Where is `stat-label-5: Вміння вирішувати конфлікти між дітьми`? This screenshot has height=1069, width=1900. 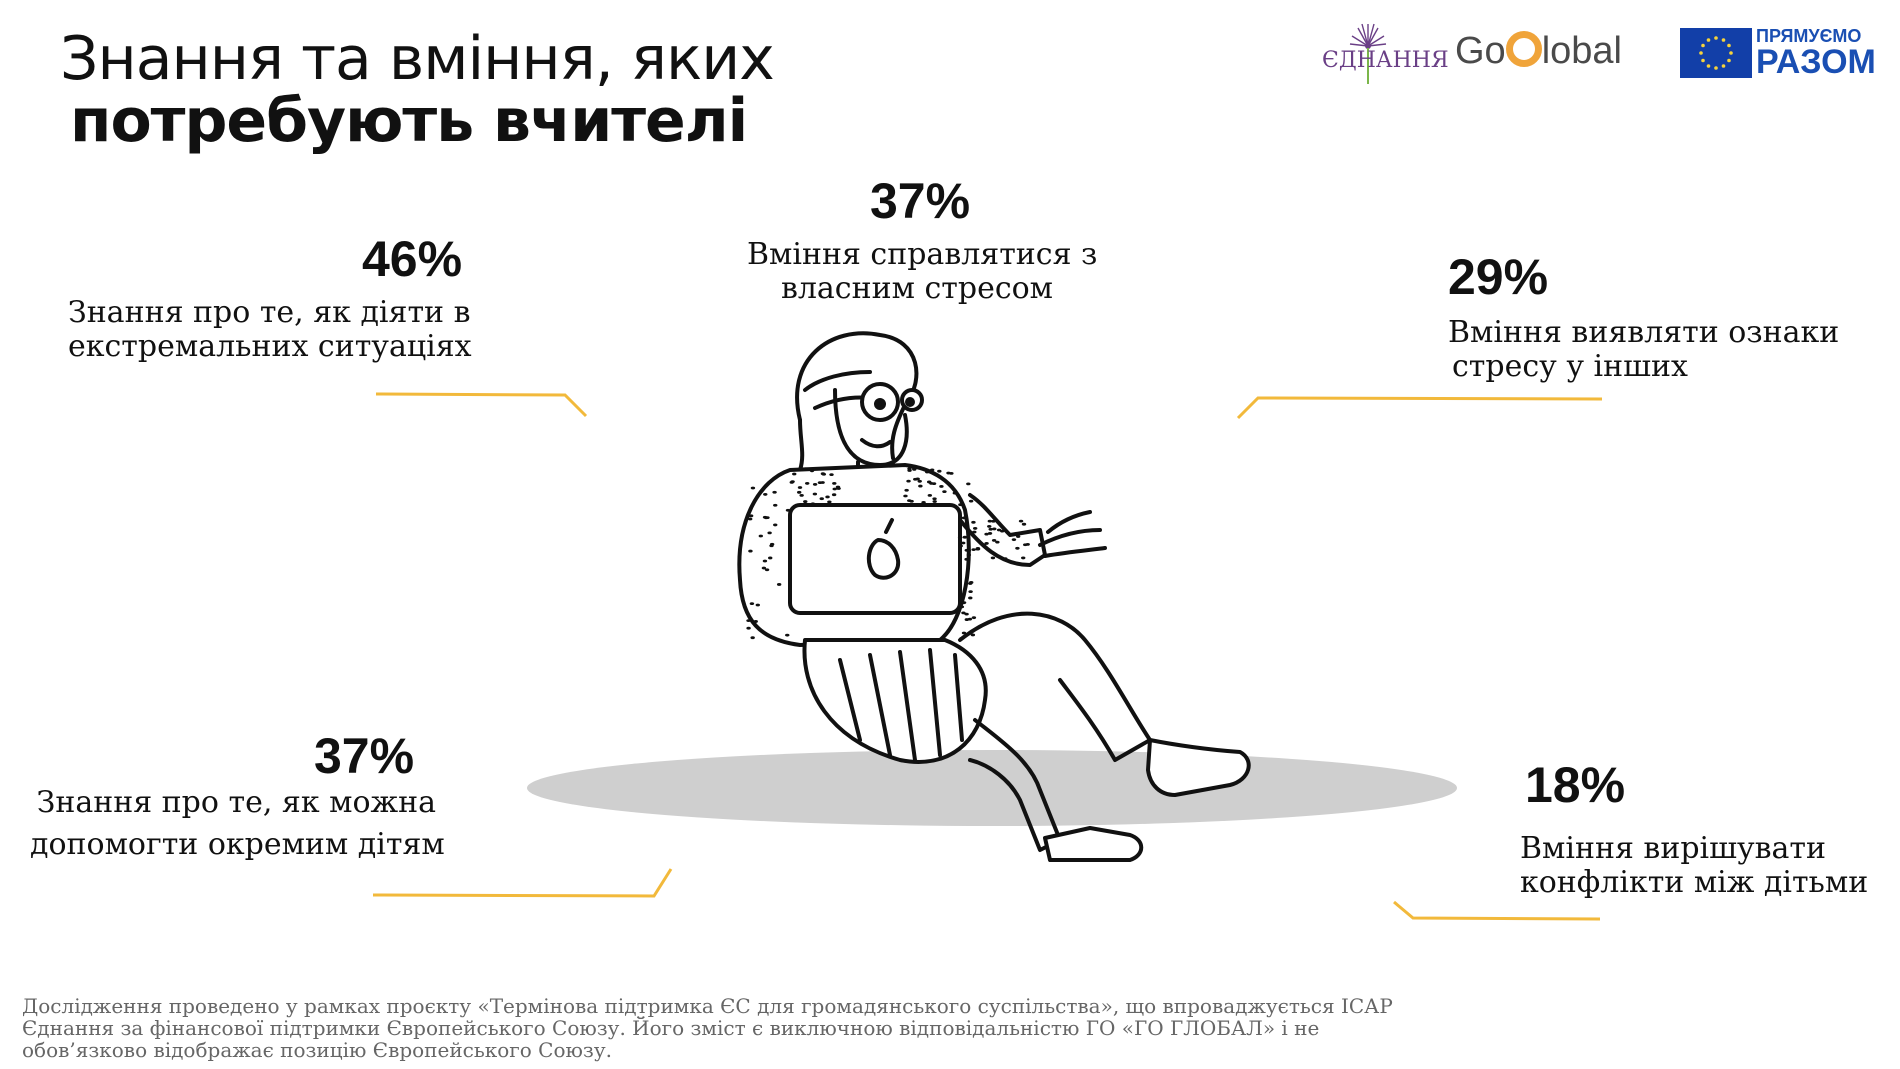 stat-label-5: Вміння вирішувати конфлікти між дітьми is located at coordinates (1694, 866).